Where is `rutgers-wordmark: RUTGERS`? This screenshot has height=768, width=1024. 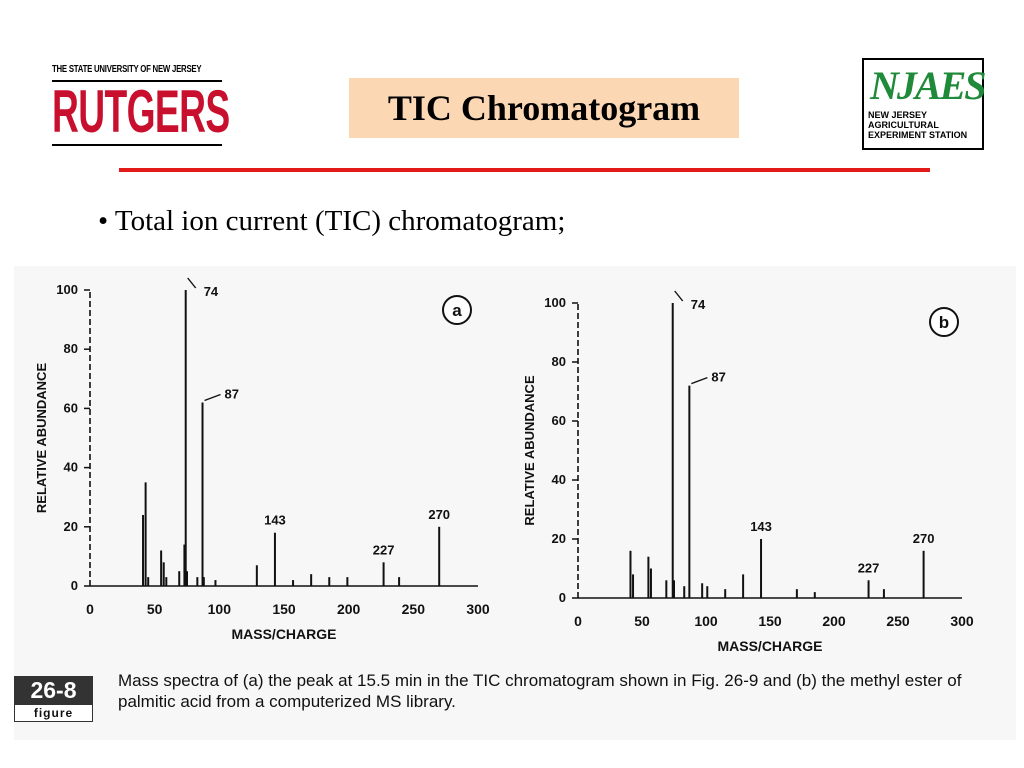 rutgers-wordmark: RUTGERS is located at coordinates (141, 111).